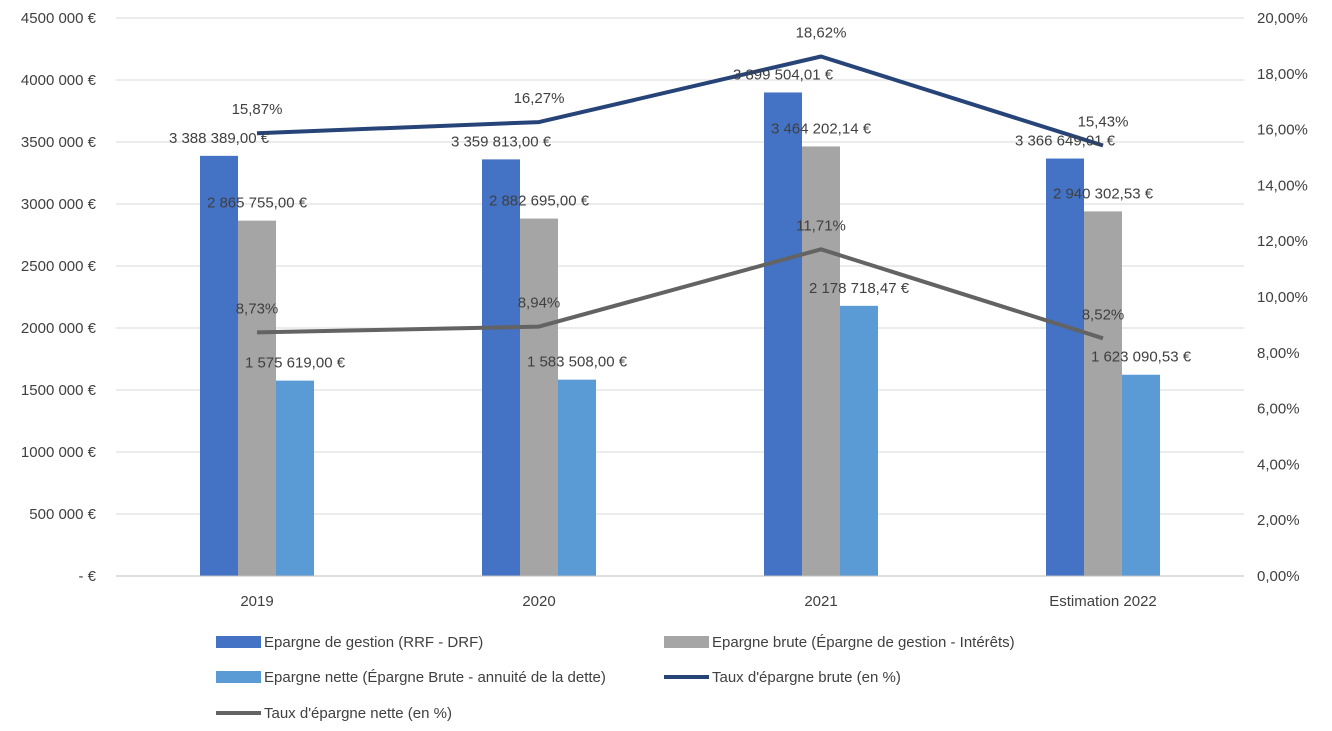  Describe the element at coordinates (257, 308) in the screenshot. I see `line-data-label: 8,73%` at that location.